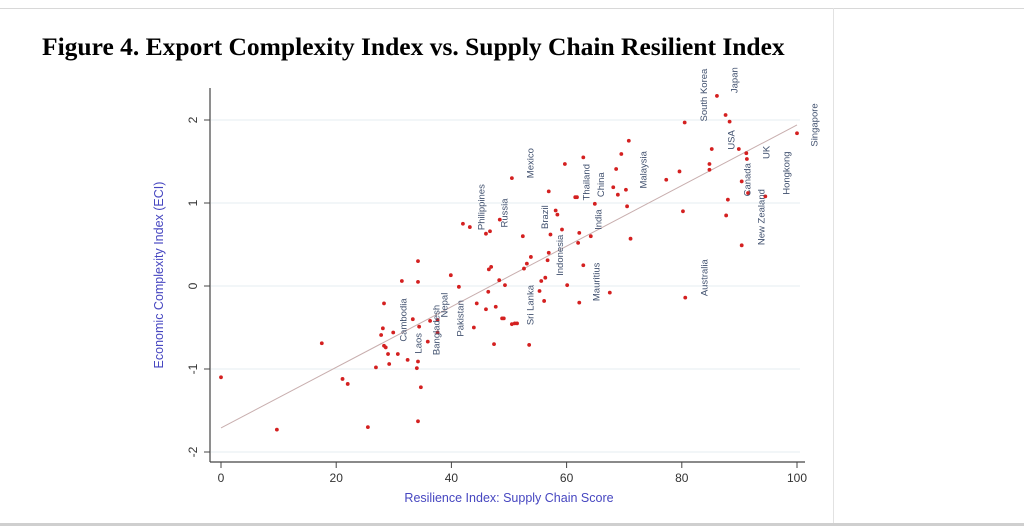 The height and width of the screenshot is (526, 1024). I want to click on country-label: Cambodia, so click(404, 320).